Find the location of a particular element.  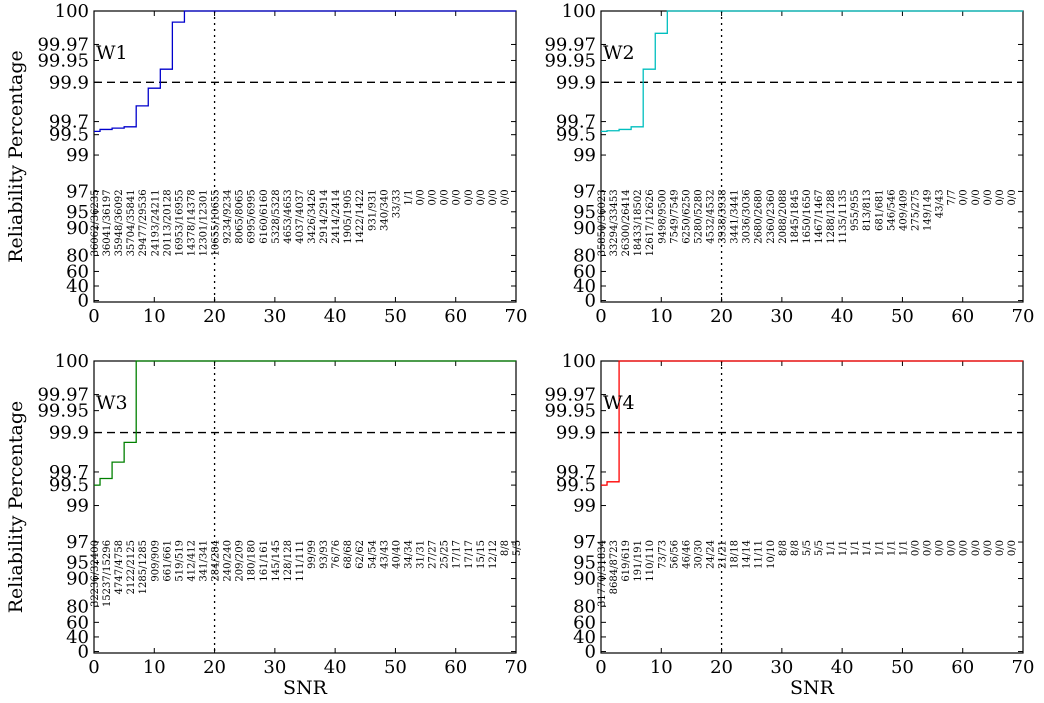

count-annotation: 128/128 is located at coordinates (288, 561).